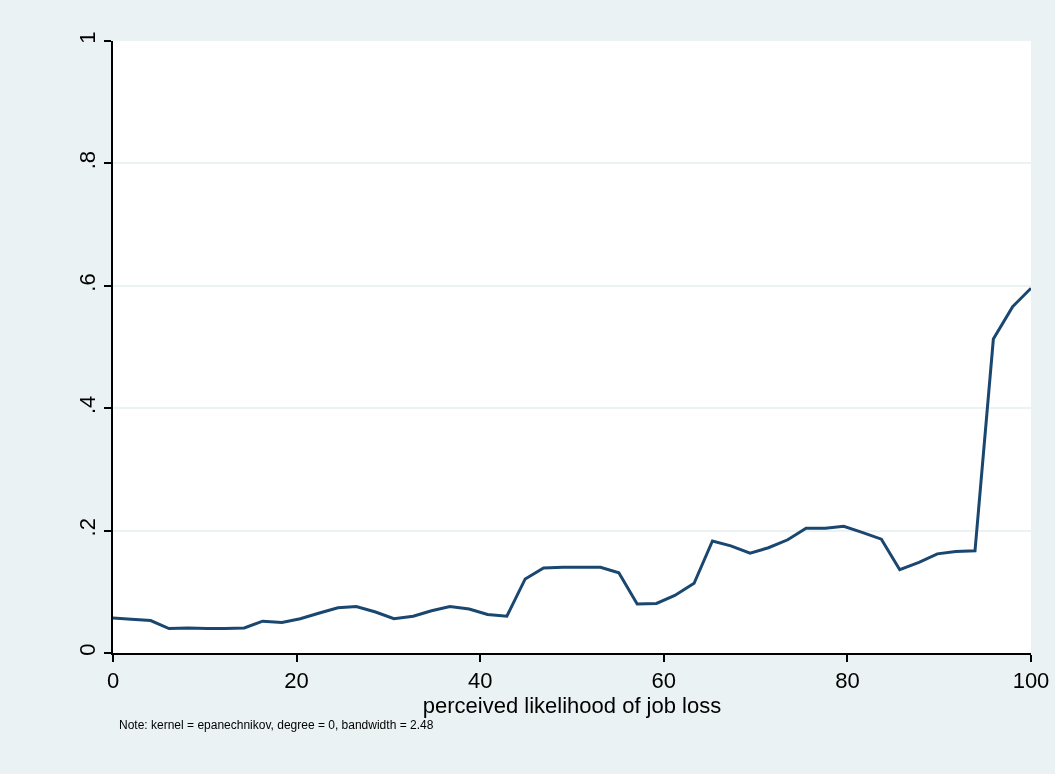 Image resolution: width=1055 pixels, height=774 pixels. I want to click on y-tick-label: 1, so click(88, 37).